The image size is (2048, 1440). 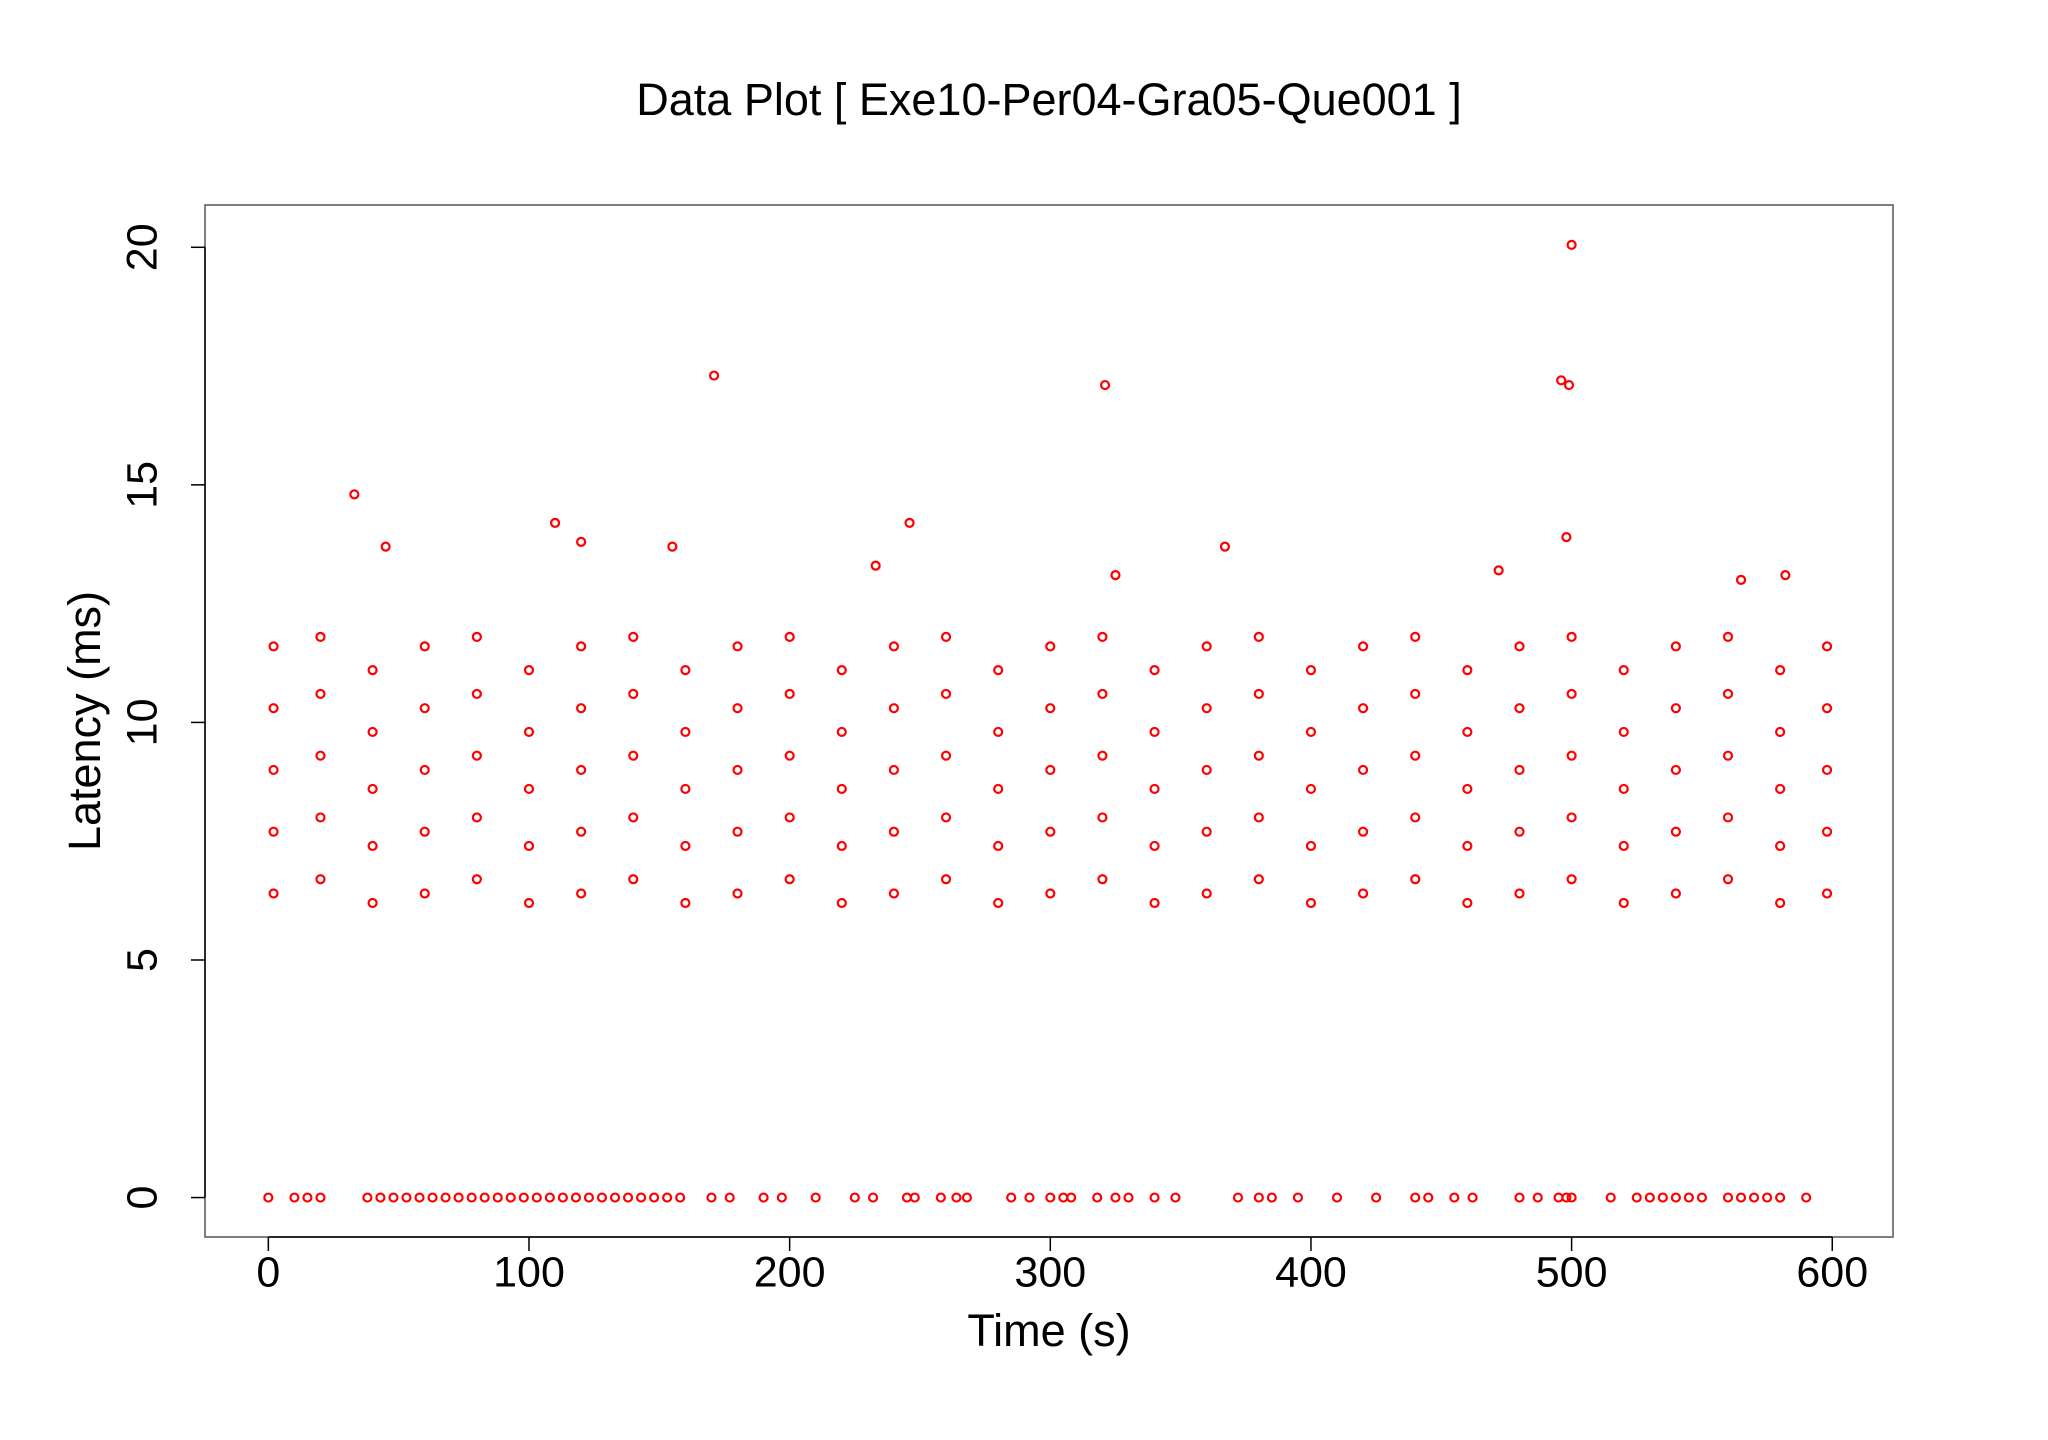 I want to click on x-axis-label: Time (s), so click(x=1048, y=1330).